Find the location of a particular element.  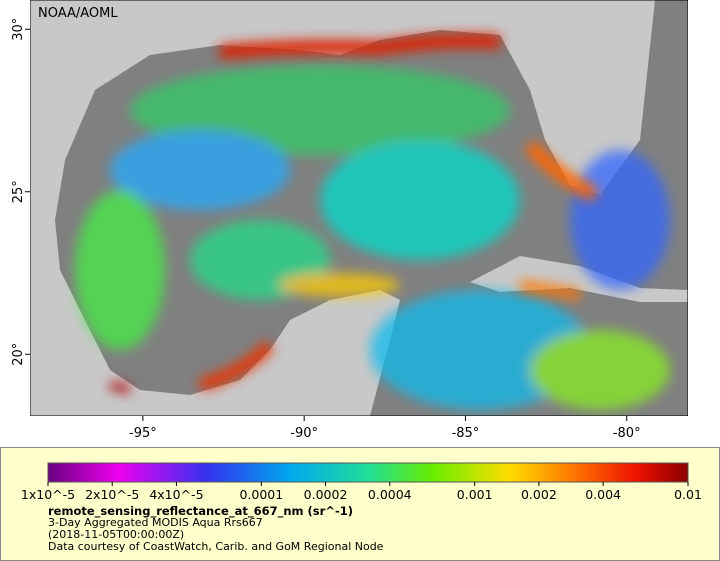

colorbar-tick-label: 1x10^-5 is located at coordinates (48, 494).